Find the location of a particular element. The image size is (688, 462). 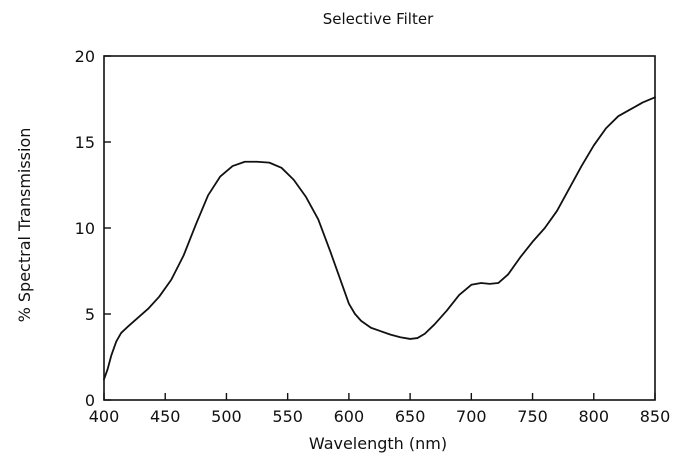

y-tick-label: 15 is located at coordinates (85, 142).